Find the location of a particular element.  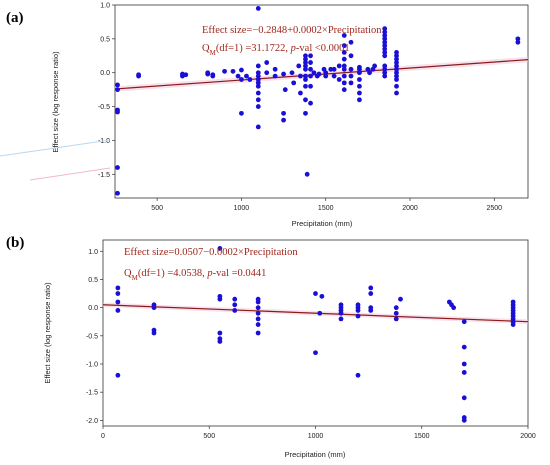

x-tick-label: 1500 is located at coordinates (422, 436).